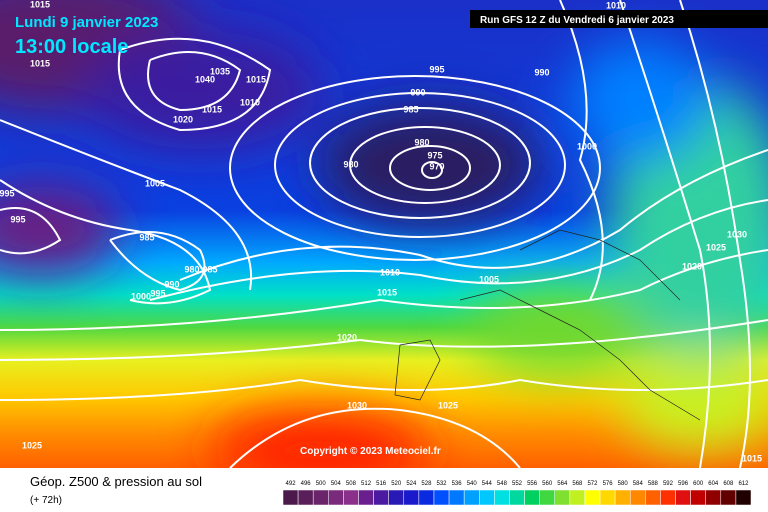 The height and width of the screenshot is (512, 768). I want to click on isobar-label: 1035, so click(220, 71).